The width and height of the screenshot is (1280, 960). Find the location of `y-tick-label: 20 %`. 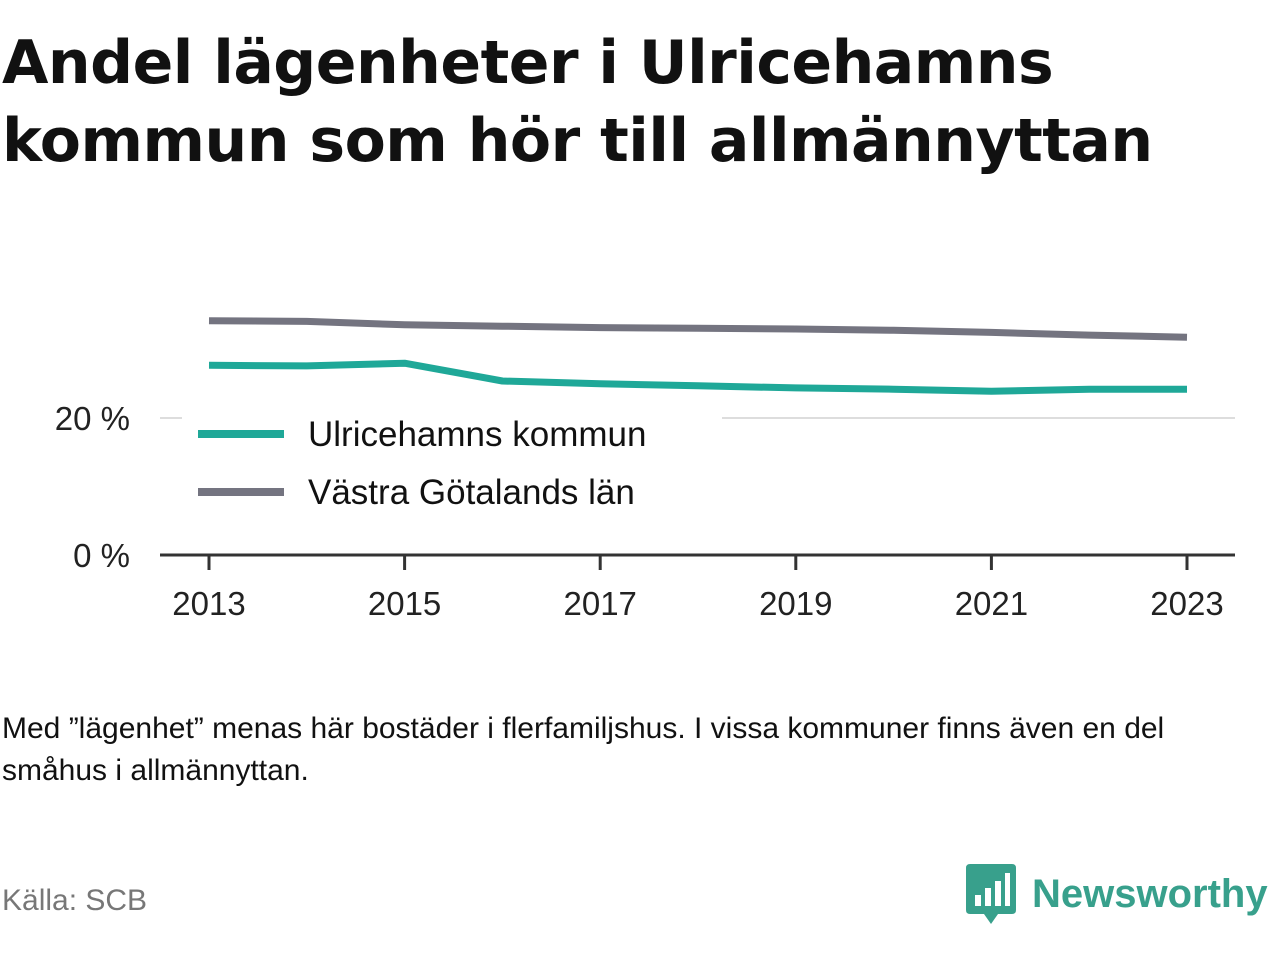

y-tick-label: 20 % is located at coordinates (92, 418).